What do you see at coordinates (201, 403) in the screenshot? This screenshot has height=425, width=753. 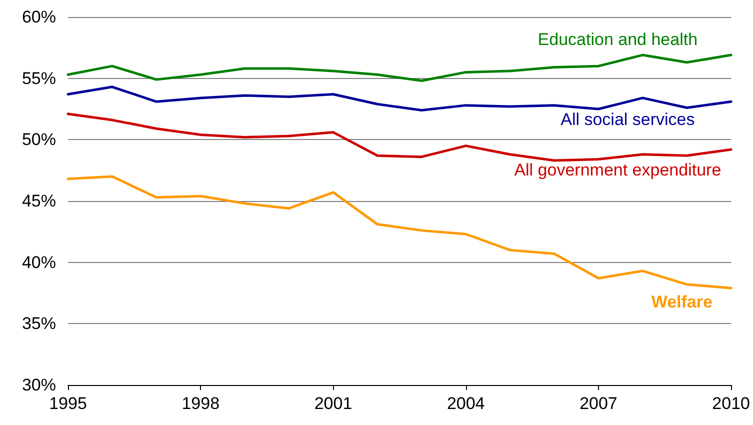 I see `x-tick-label: 1998` at bounding box center [201, 403].